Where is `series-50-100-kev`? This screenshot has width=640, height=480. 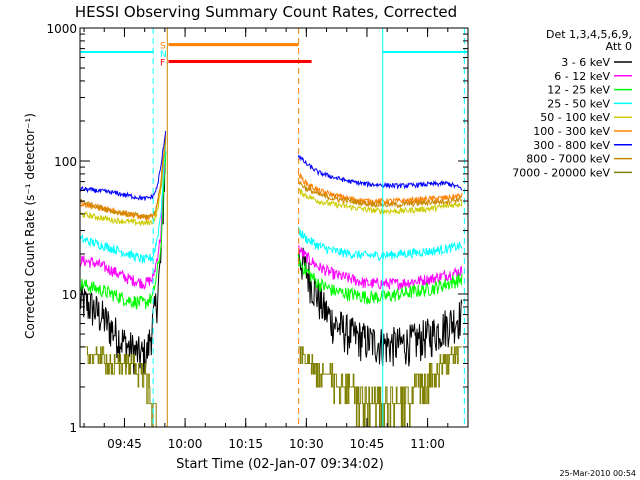 series-50-100-kev is located at coordinates (271, 181).